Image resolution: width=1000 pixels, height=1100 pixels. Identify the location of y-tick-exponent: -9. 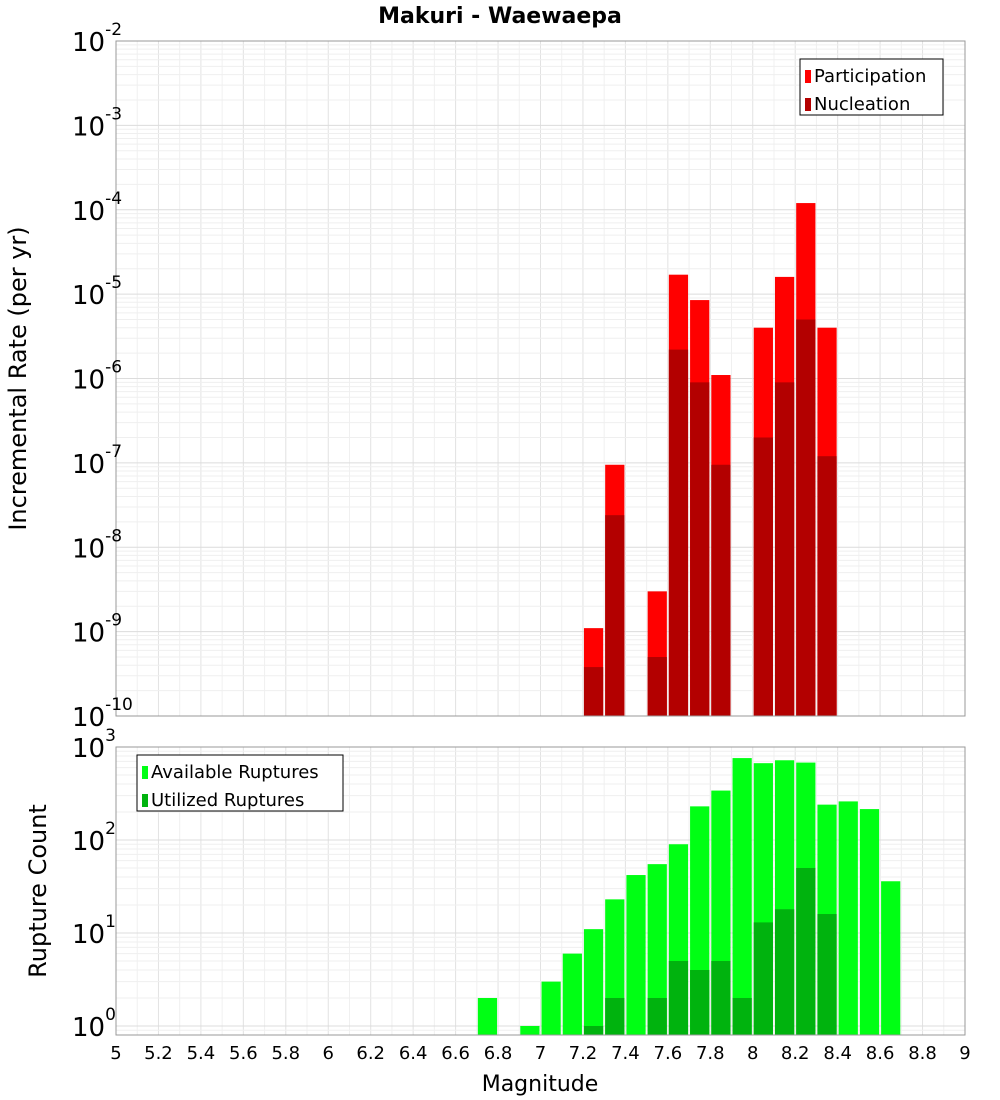
(113, 621).